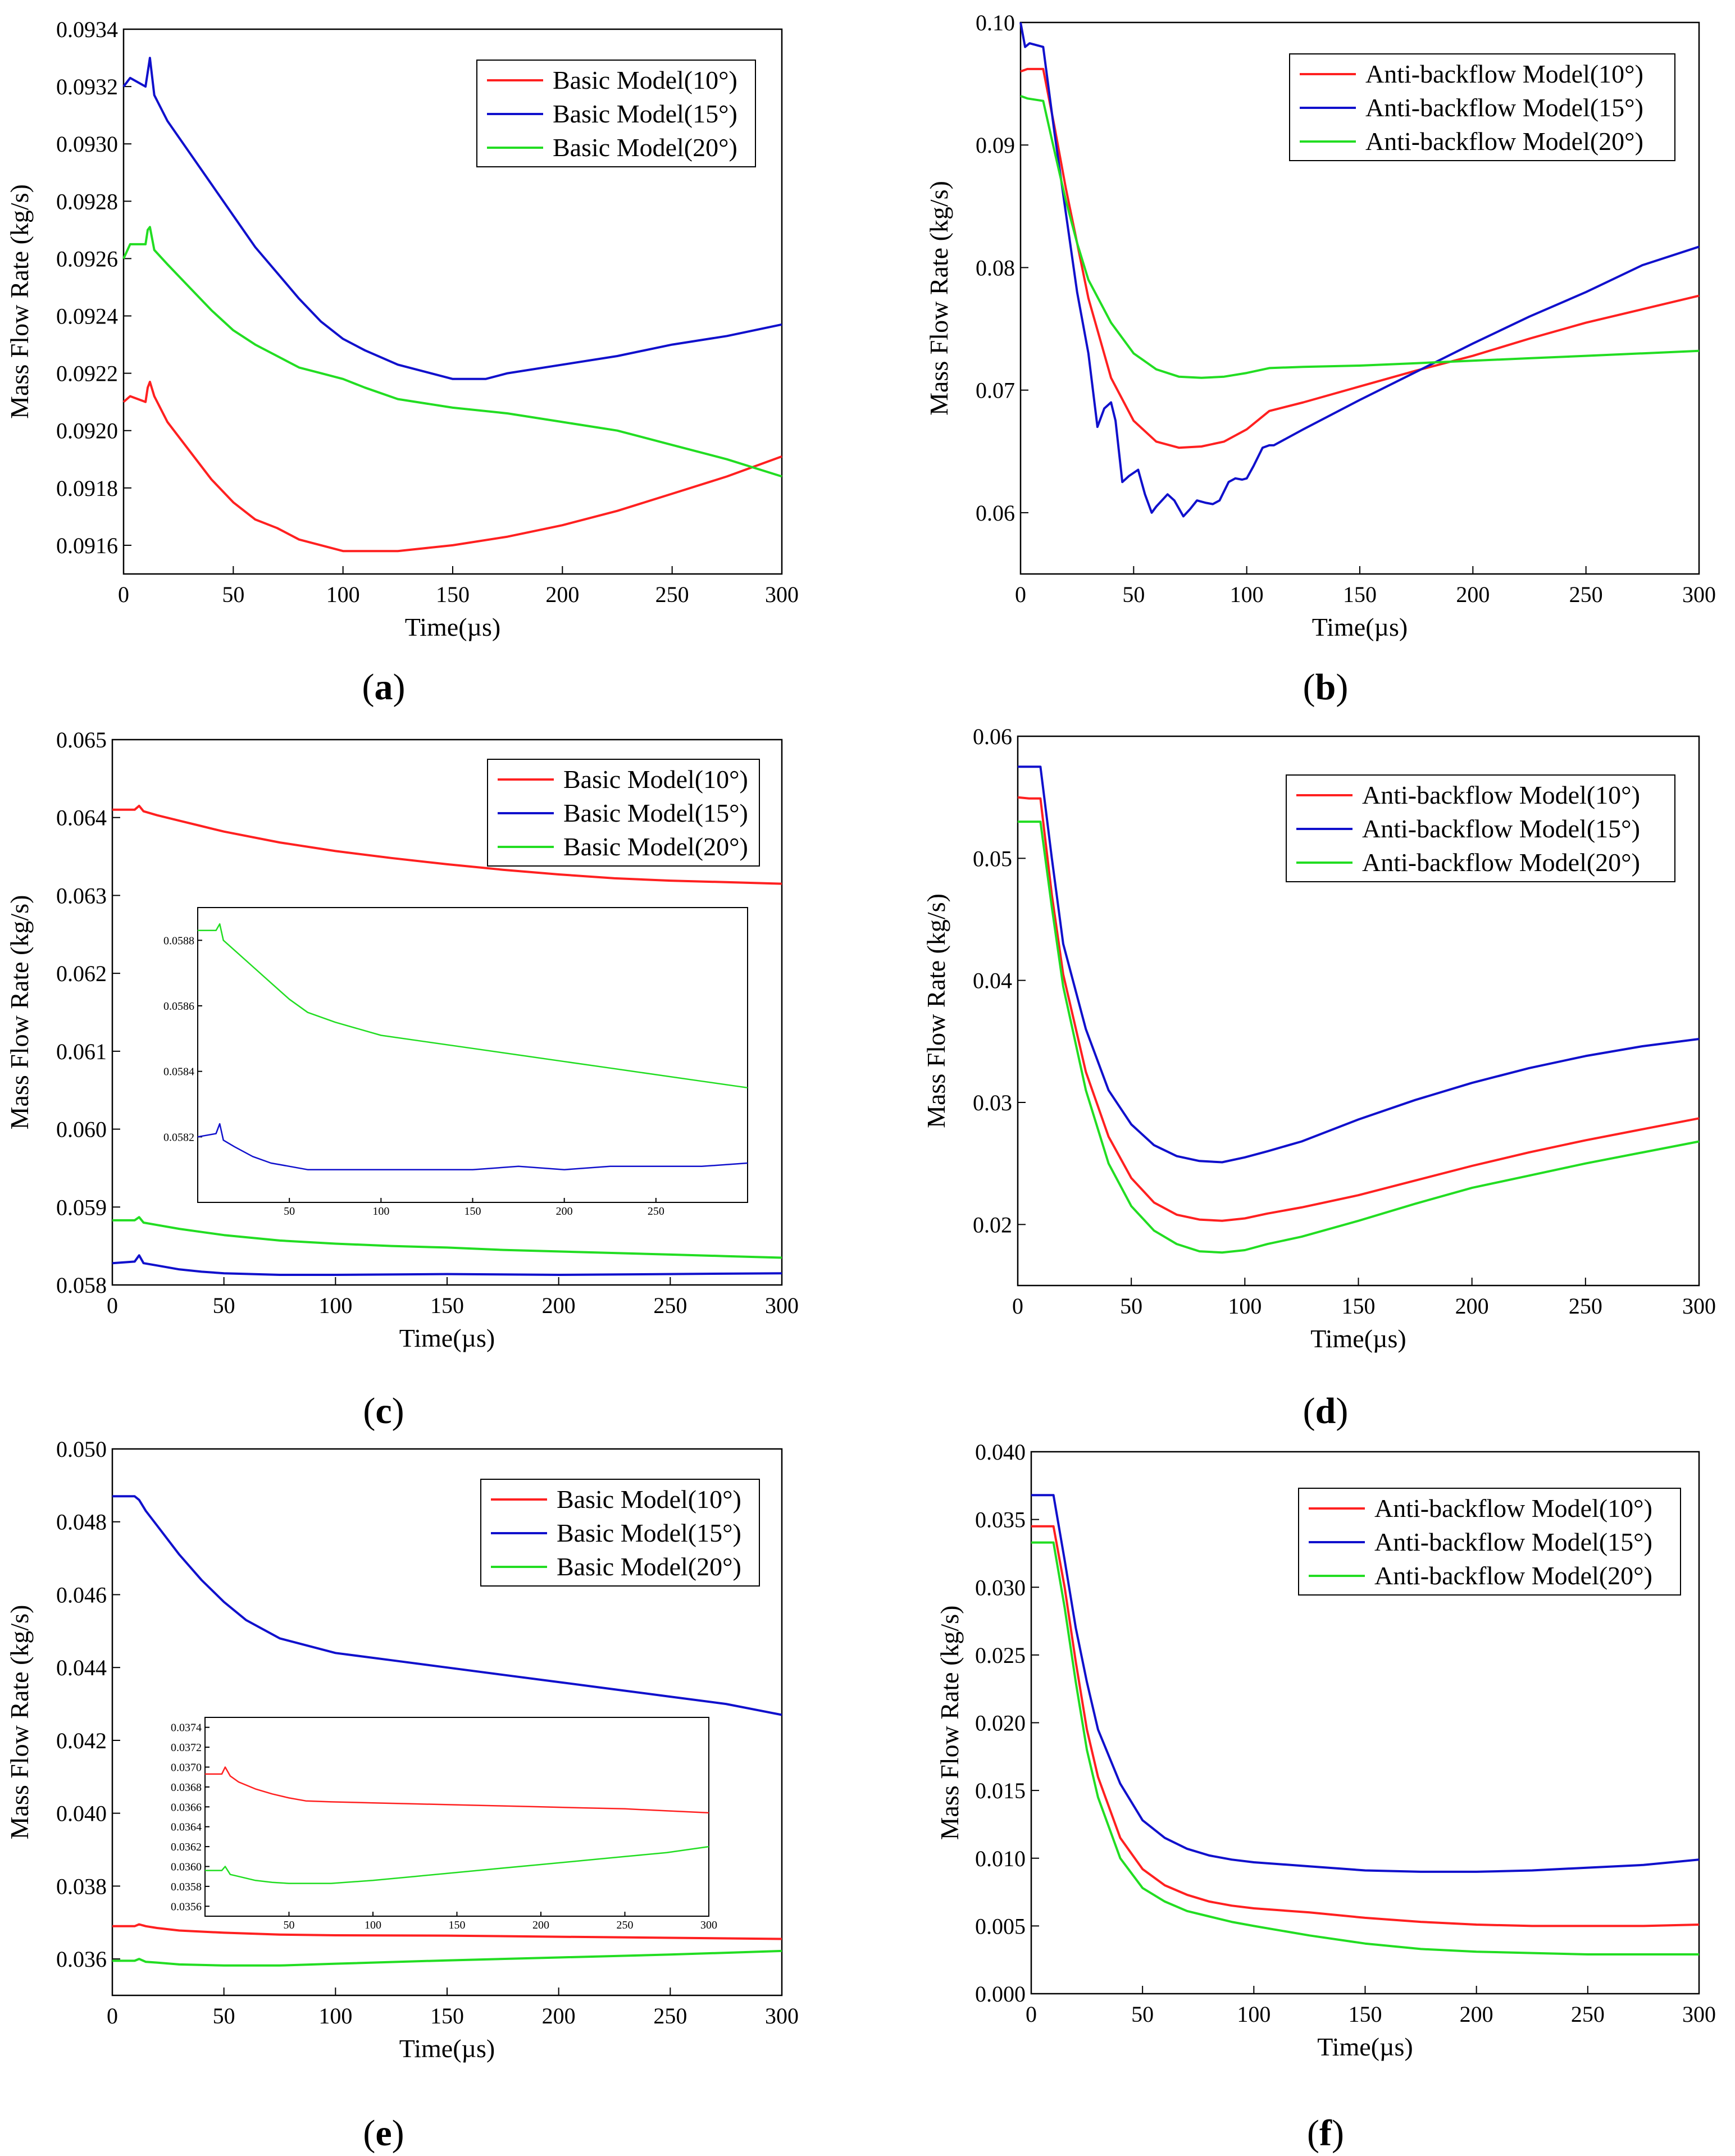  Describe the element at coordinates (1326, 1411) in the screenshot. I see `panel-label: (d)` at that location.